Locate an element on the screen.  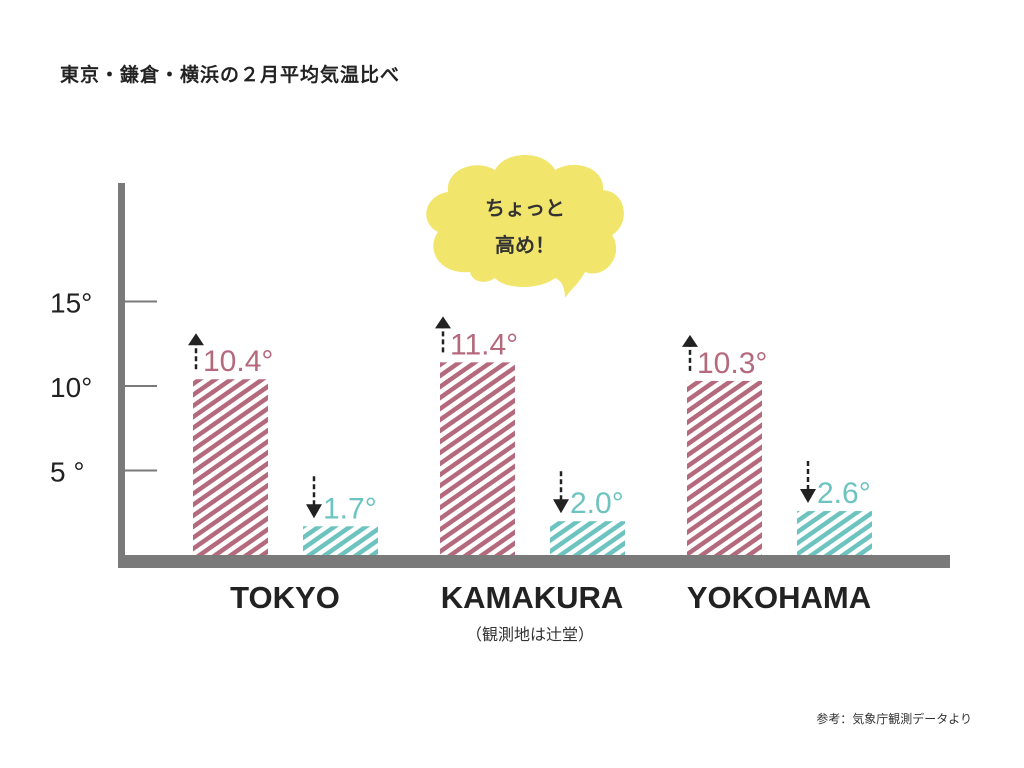
value-label: 2.6° is located at coordinates (844, 493).